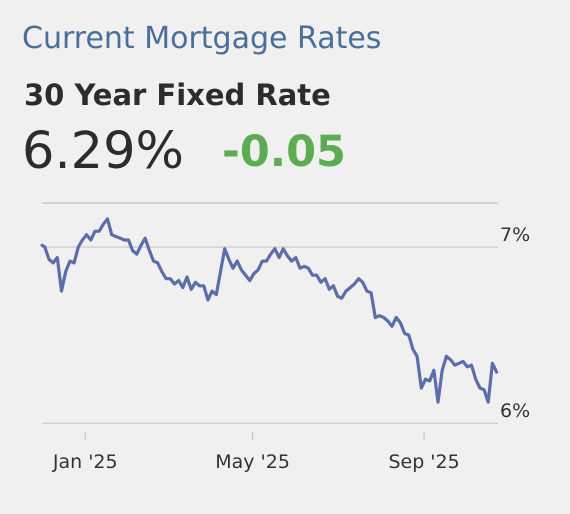 The width and height of the screenshot is (570, 514). What do you see at coordinates (515, 411) in the screenshot?
I see `y-tick-label: 6%` at bounding box center [515, 411].